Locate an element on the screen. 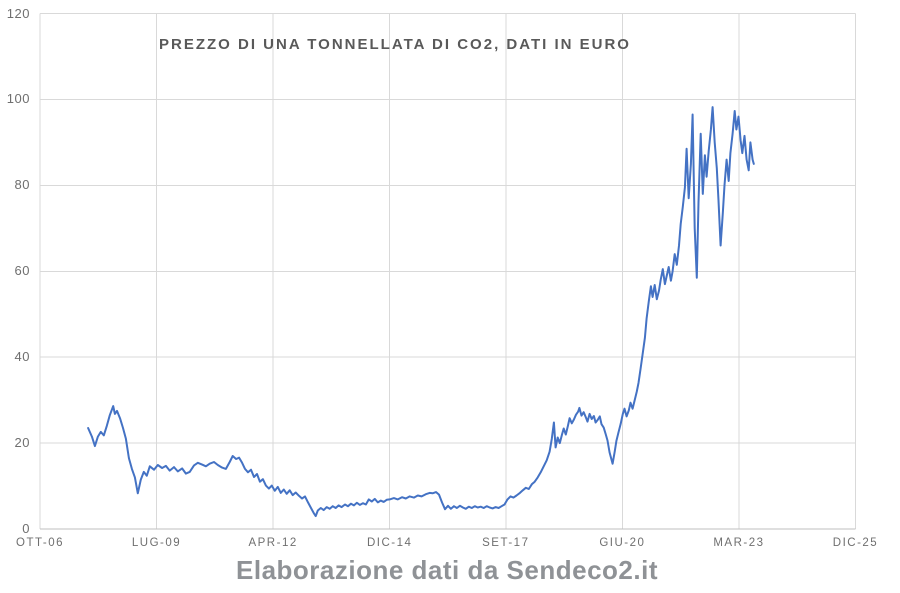  x-tick-label: OTT-06 is located at coordinates (40, 543).